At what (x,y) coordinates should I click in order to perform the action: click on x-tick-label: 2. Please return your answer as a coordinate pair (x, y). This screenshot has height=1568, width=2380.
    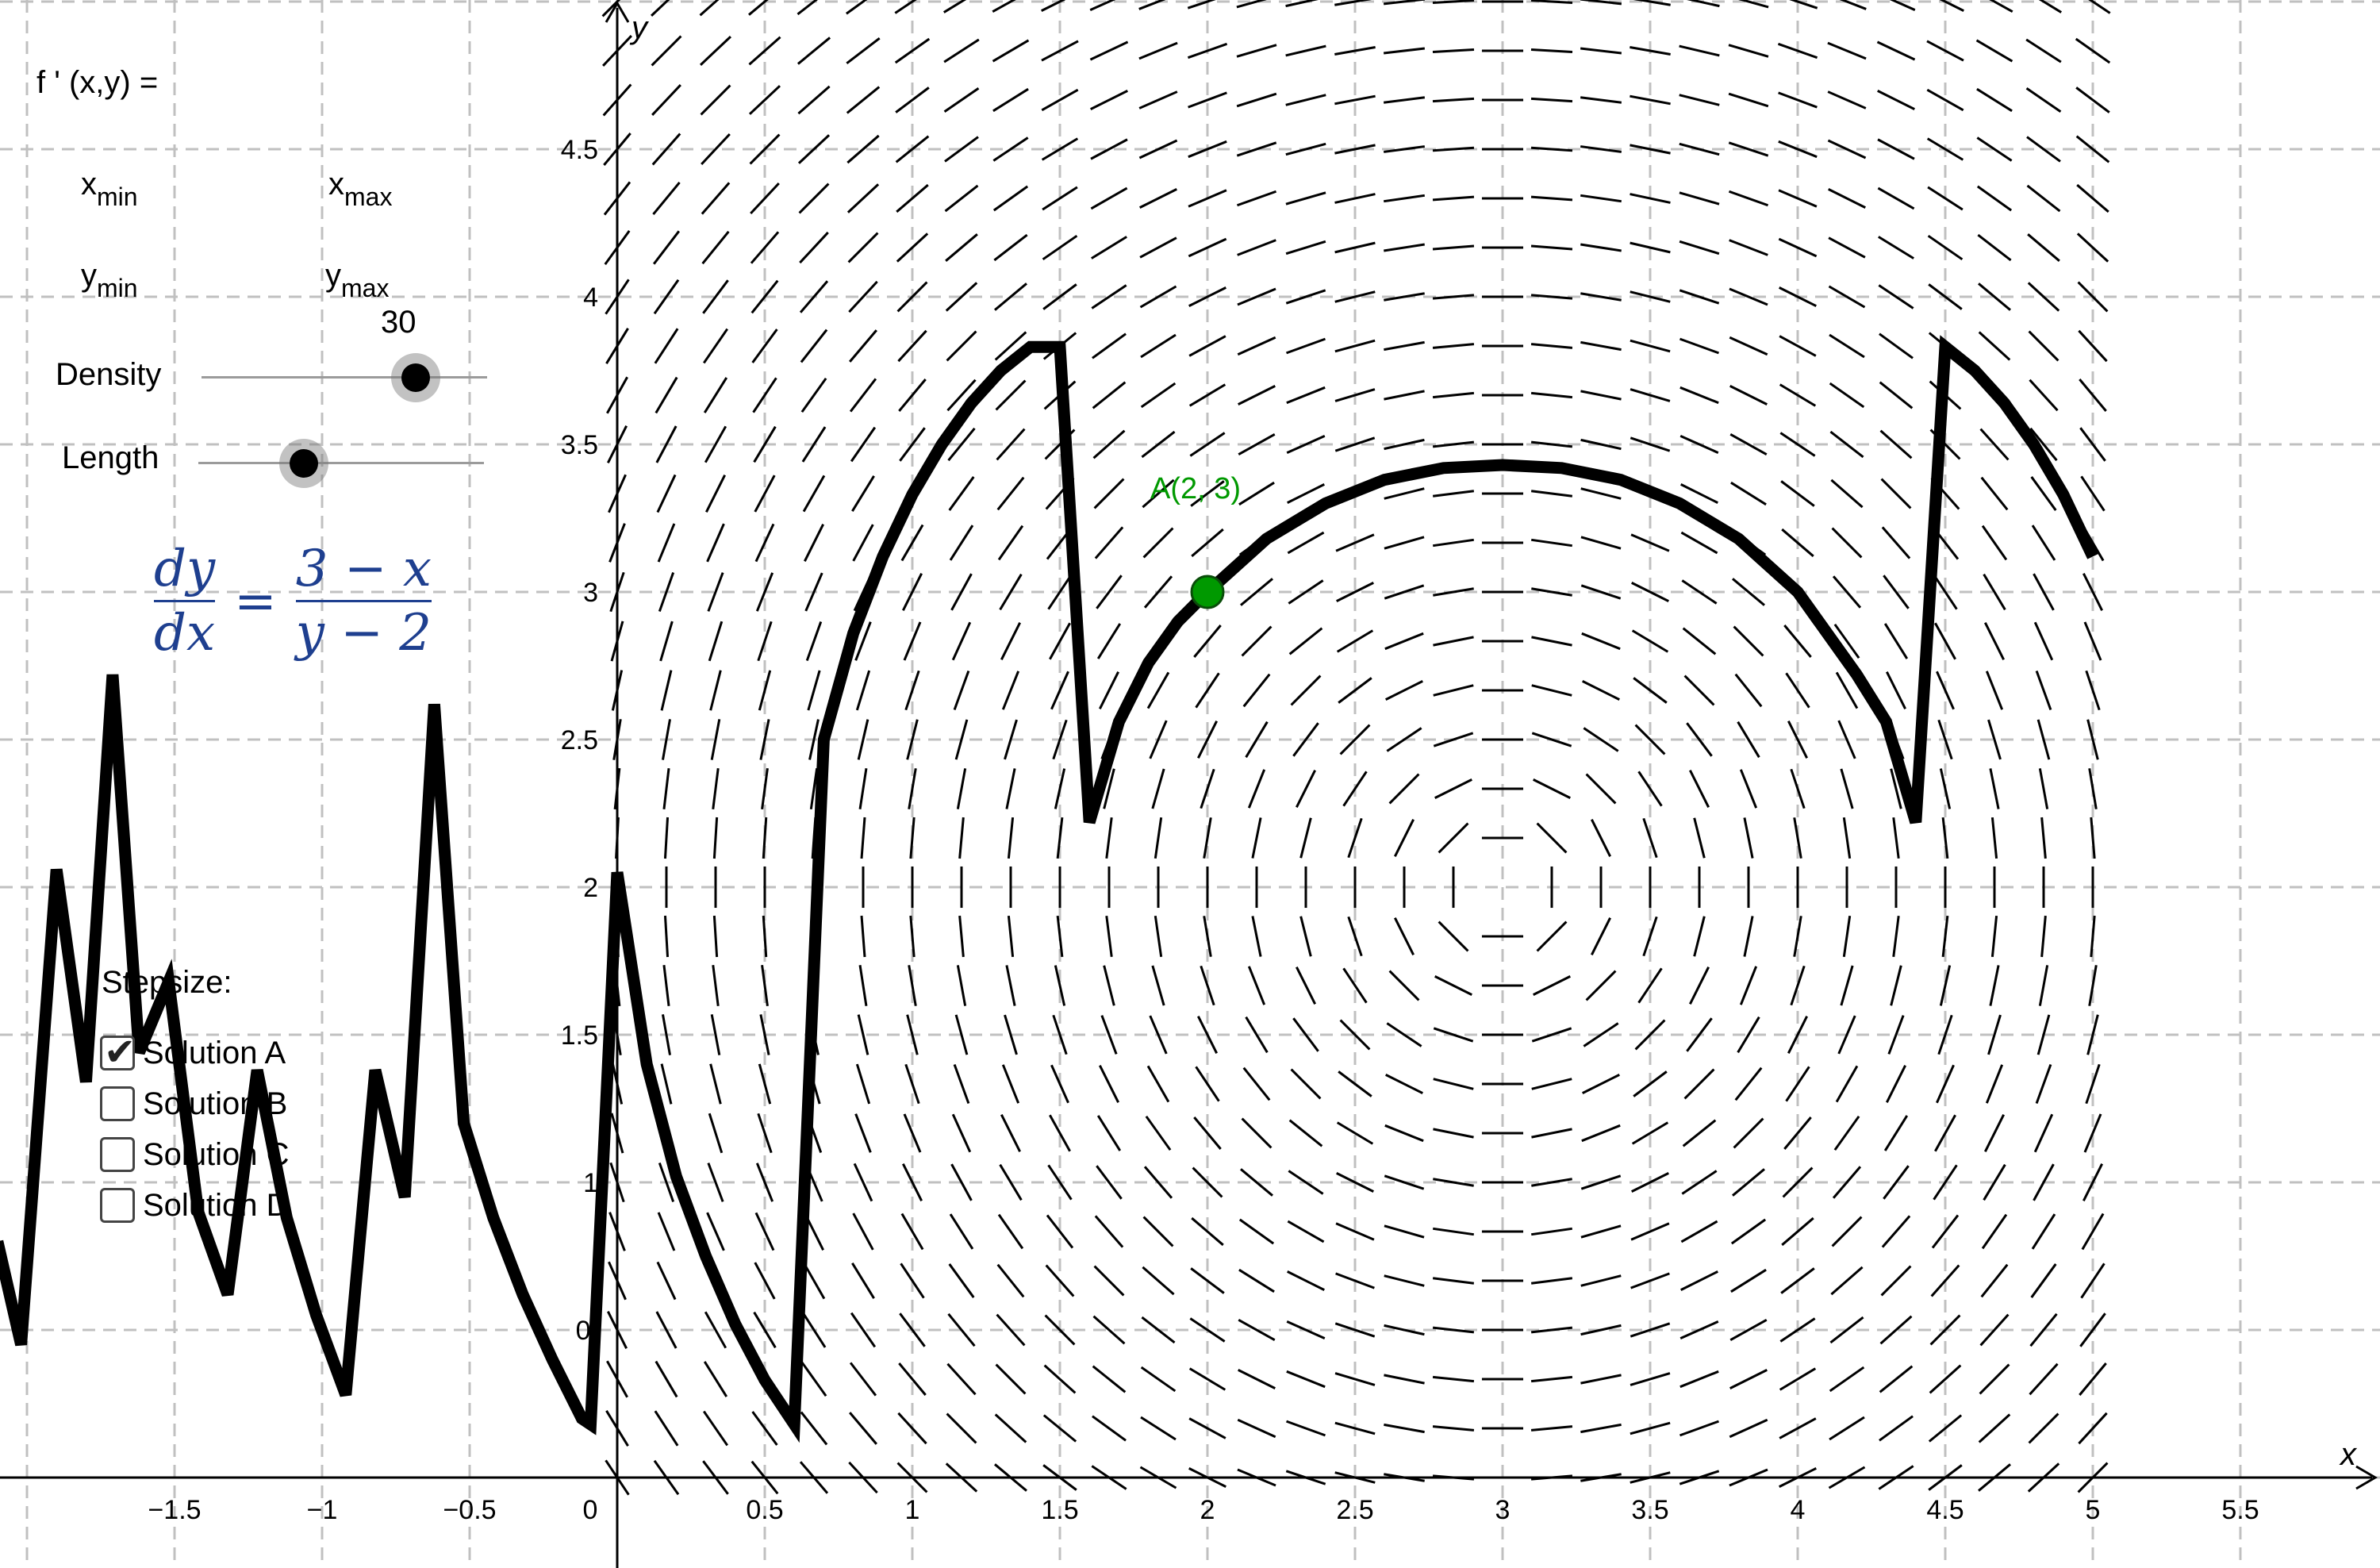
    Looking at the image, I should click on (1207, 1510).